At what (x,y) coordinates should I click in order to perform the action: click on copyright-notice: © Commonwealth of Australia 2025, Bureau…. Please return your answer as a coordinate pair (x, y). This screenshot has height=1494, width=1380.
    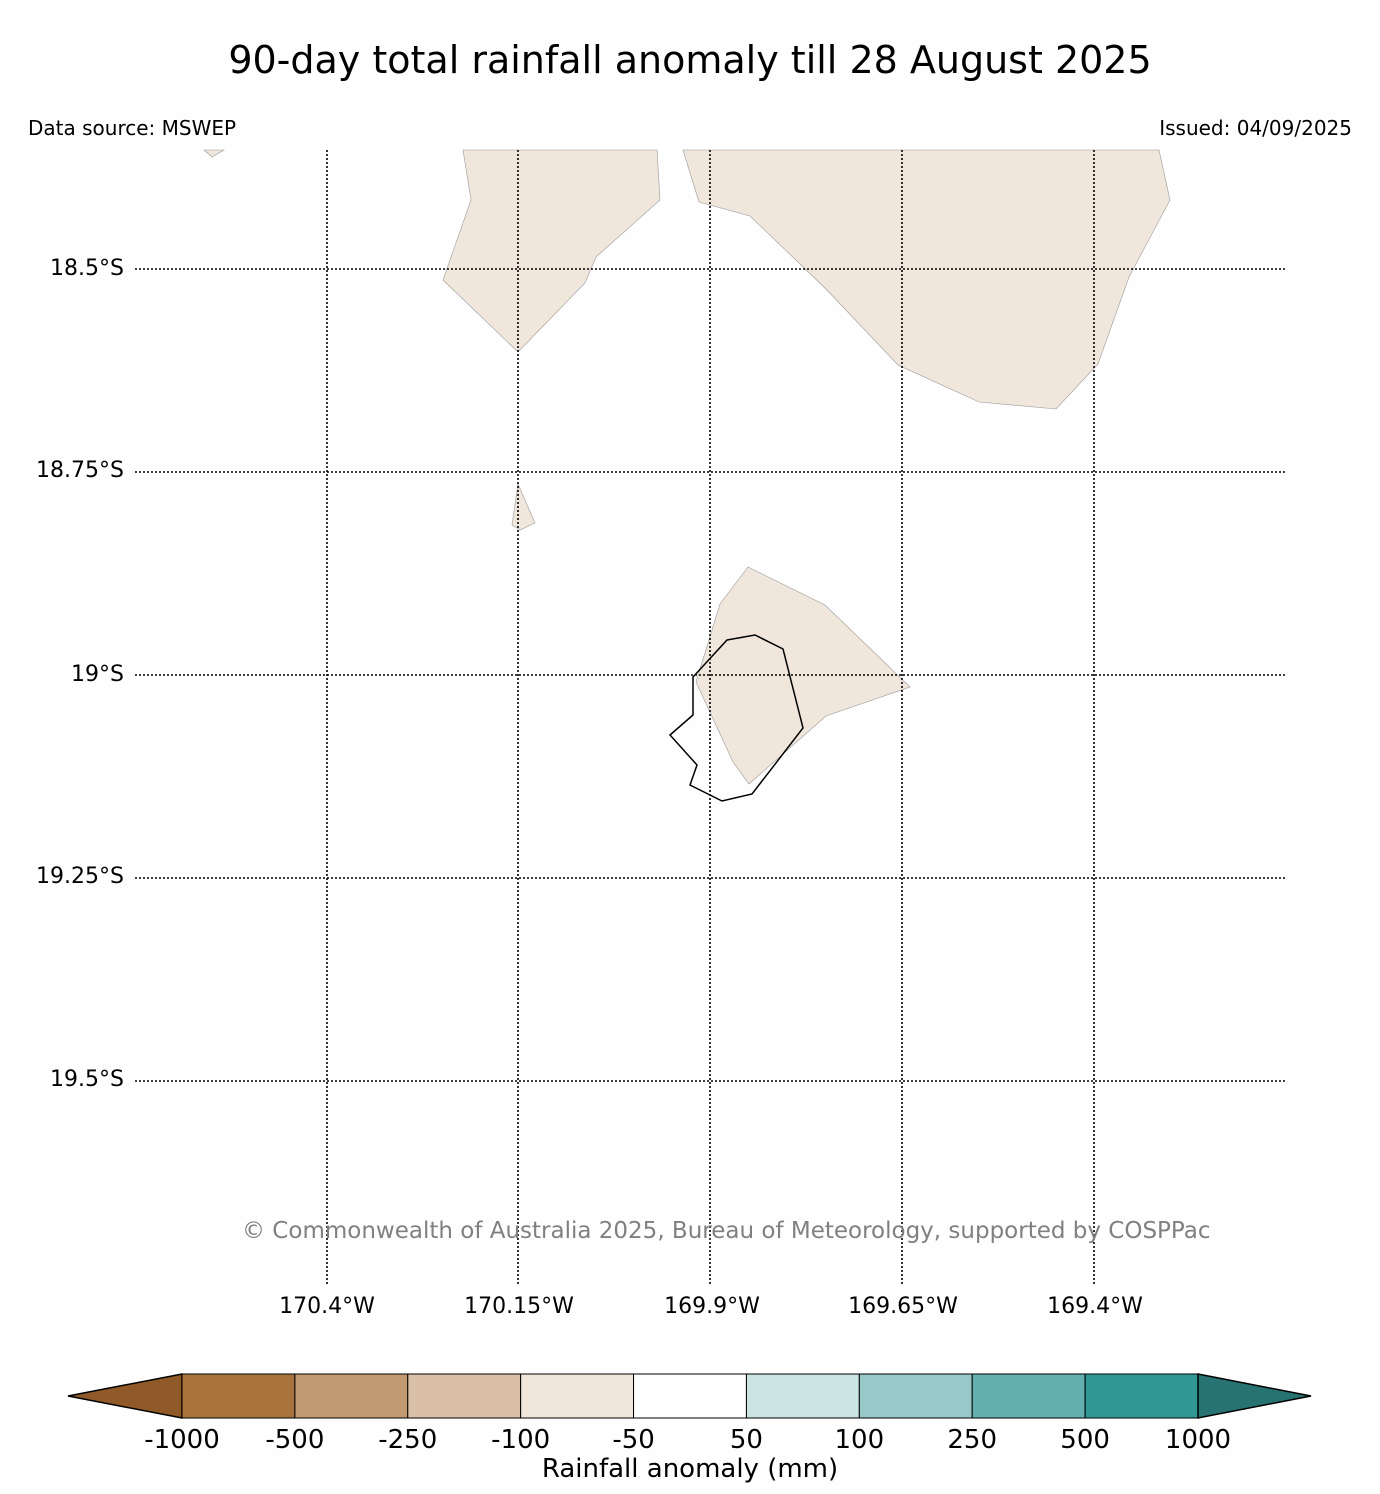
    Looking at the image, I should click on (726, 1231).